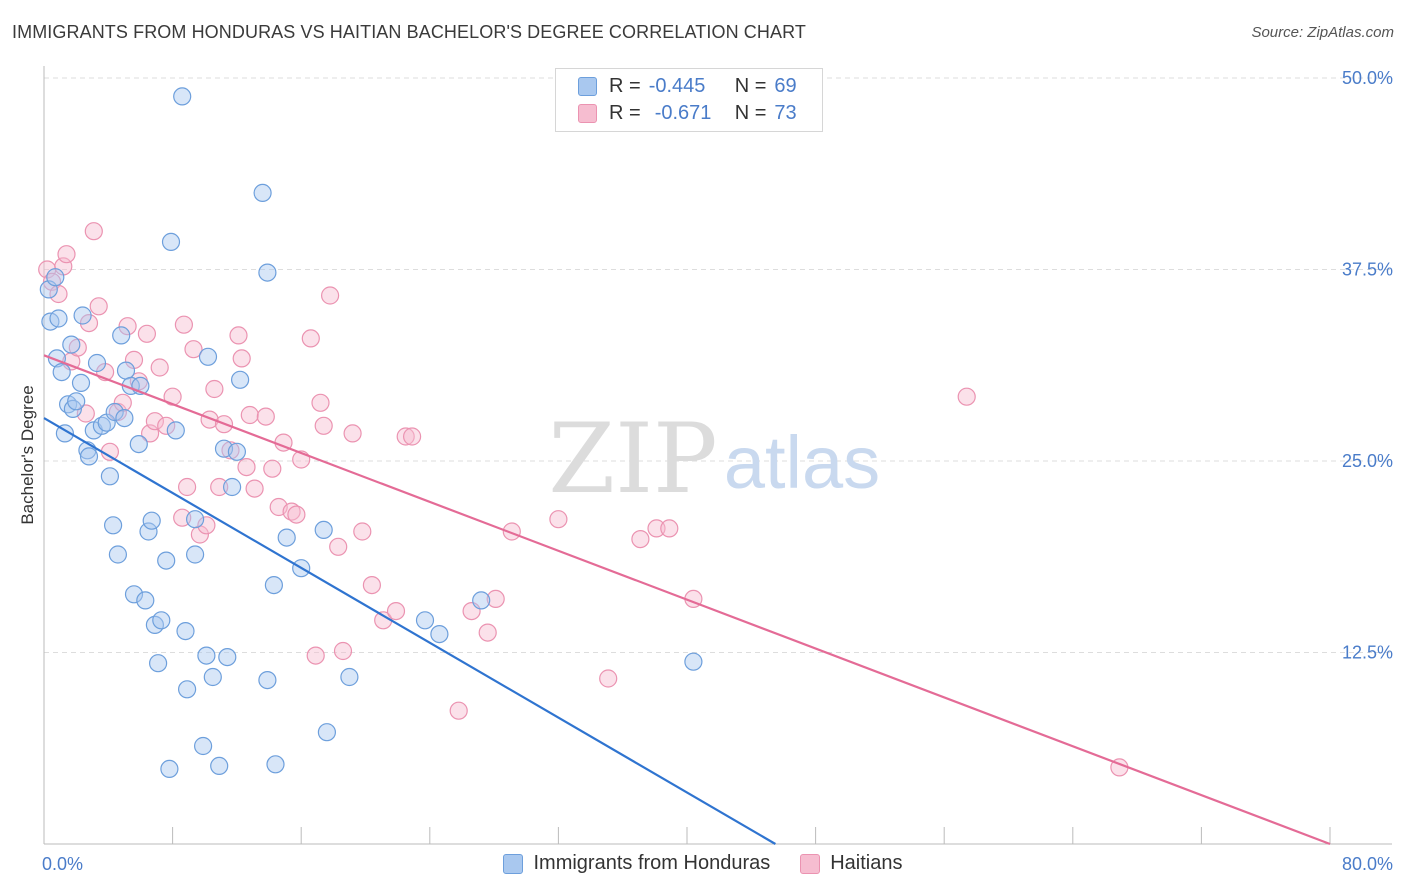  I want to click on legend-r-value: -0.445, so click(677, 85).